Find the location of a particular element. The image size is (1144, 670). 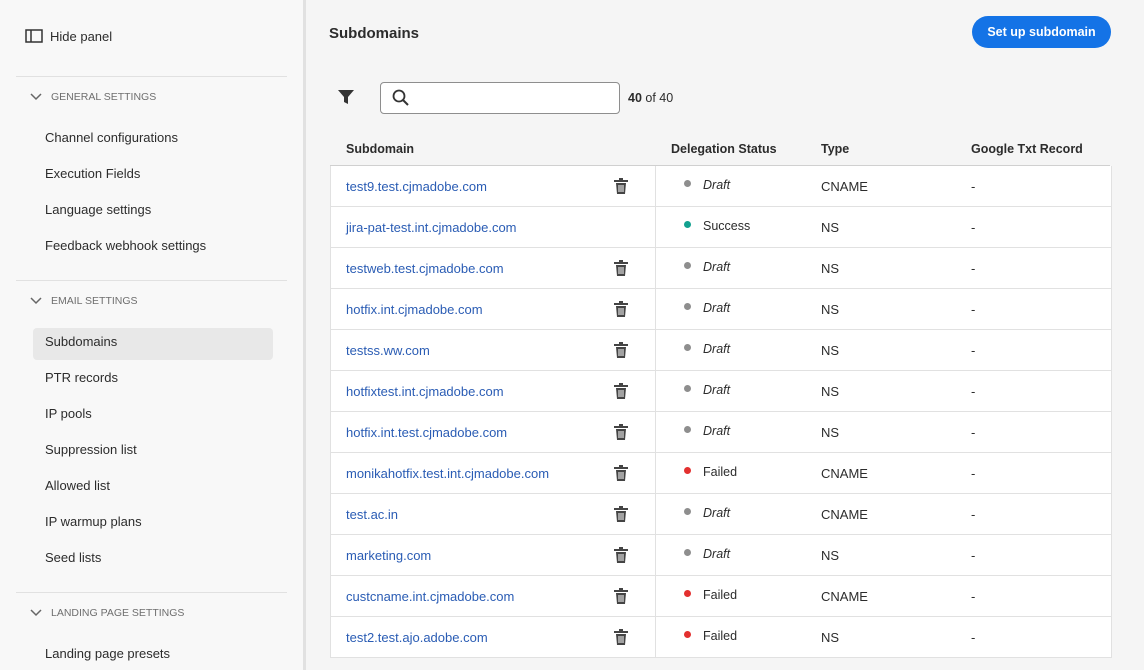

table-row: test2.test.ajo.adobe.com Failed NS - is located at coordinates (721, 637).